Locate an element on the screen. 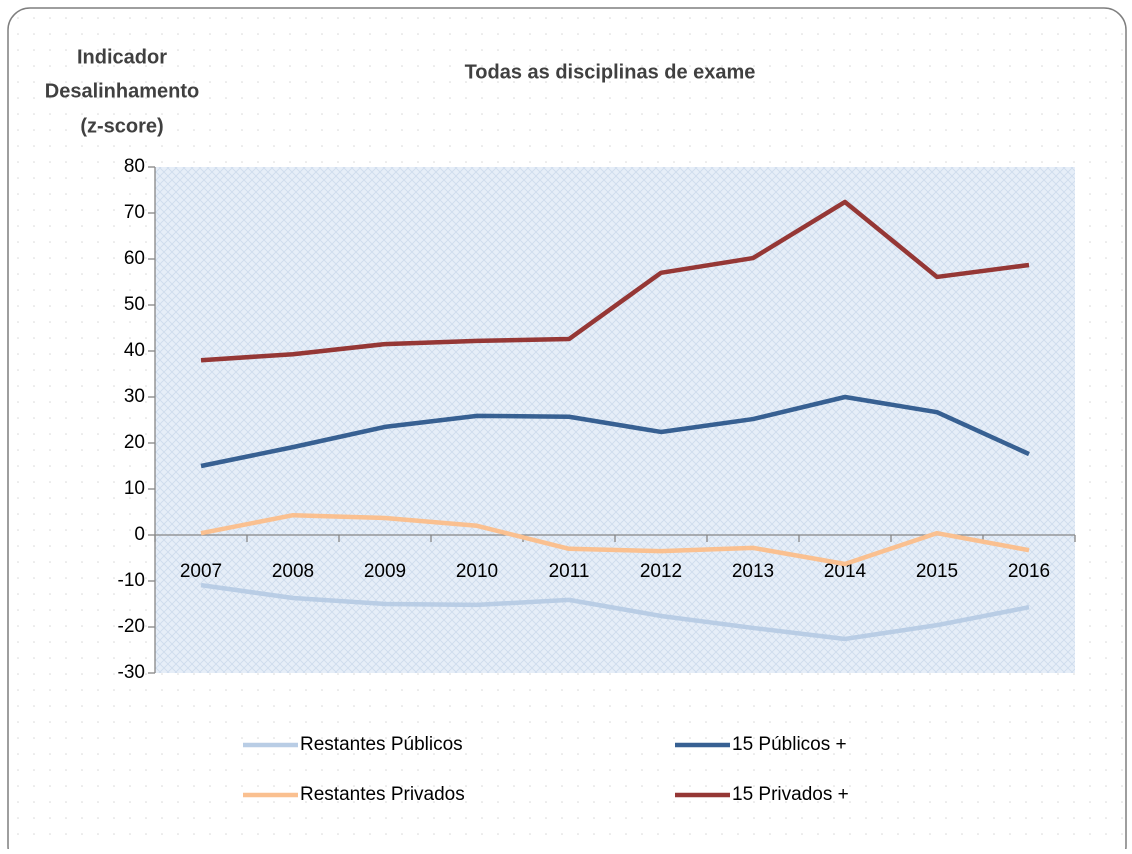 The image size is (1132, 854). y-tick-label: -30 is located at coordinates (131, 672).